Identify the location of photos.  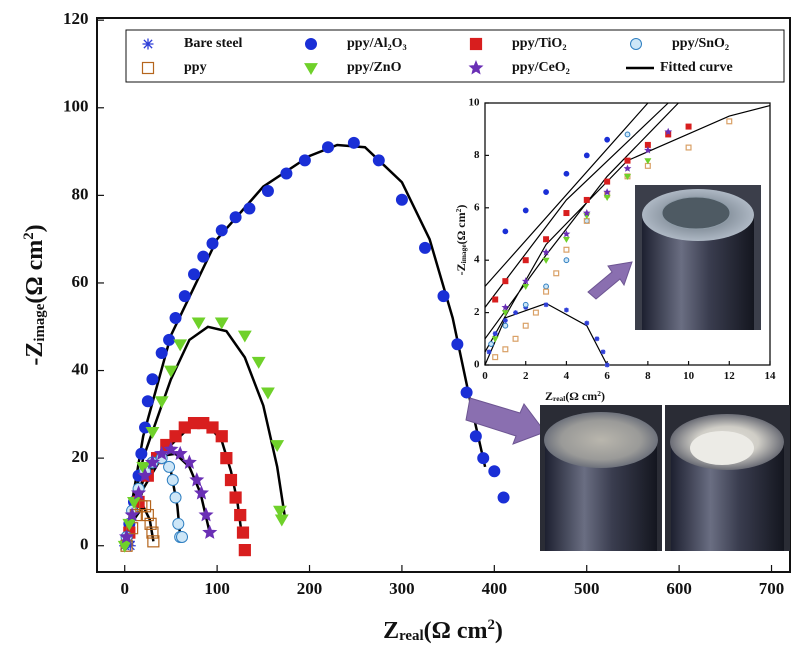
(627, 474).